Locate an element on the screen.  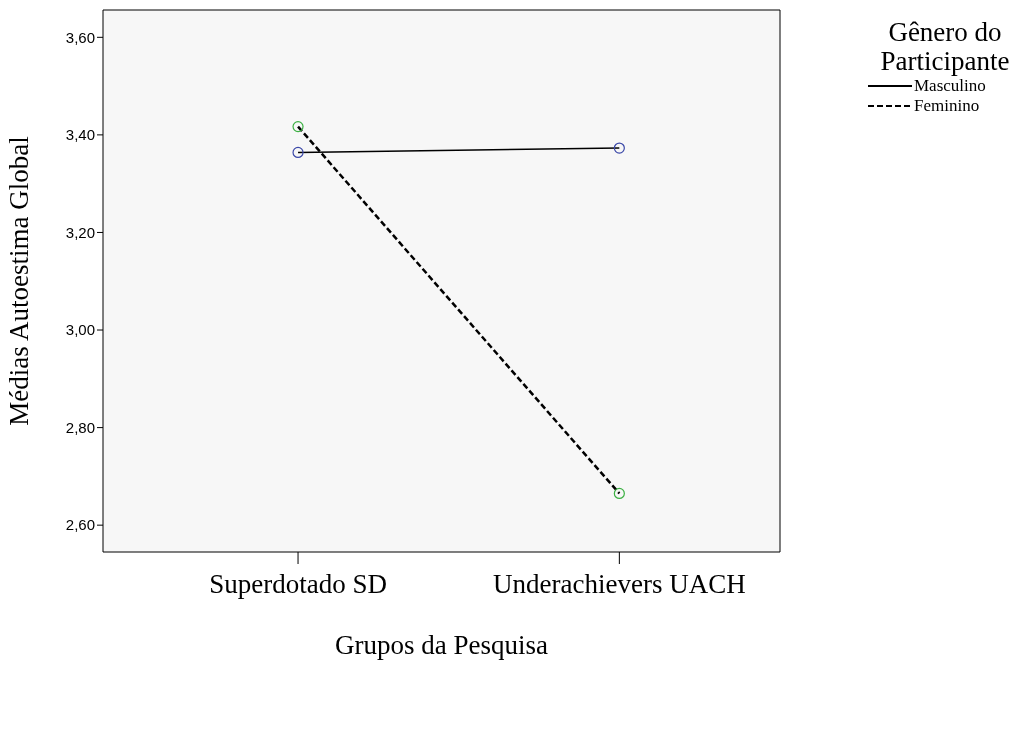
x-axis-title: Grupos da Pesquisa is located at coordinates (441, 645).